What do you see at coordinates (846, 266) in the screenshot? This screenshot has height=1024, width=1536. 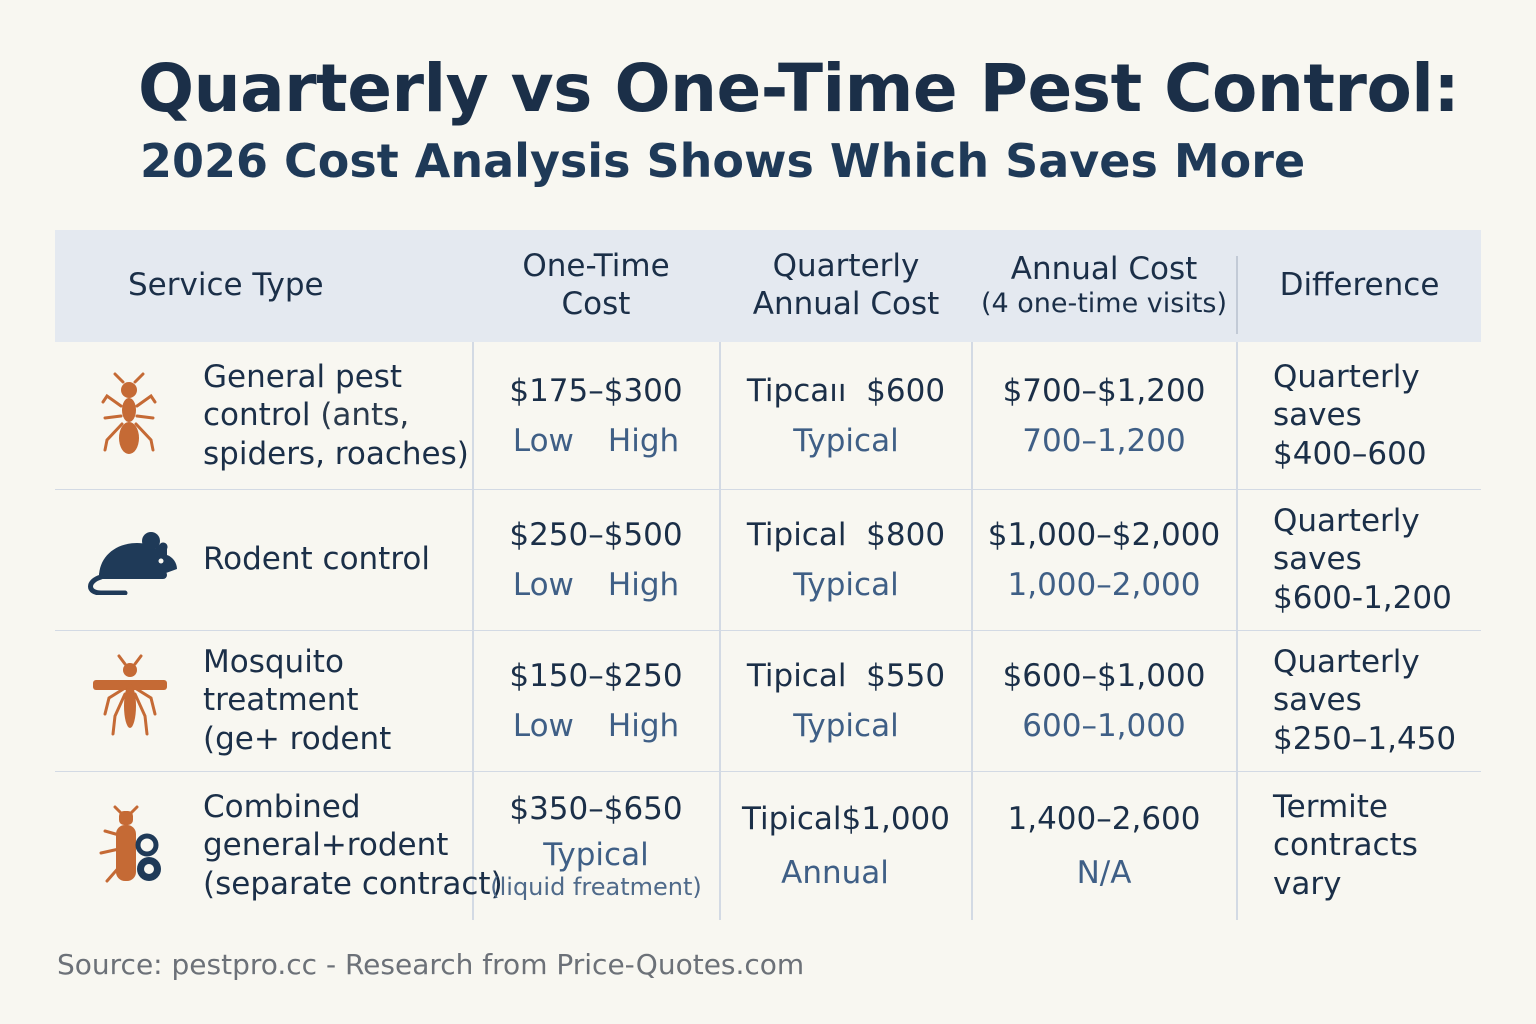 I see `header-quarterly-line1: Quarterly` at bounding box center [846, 266].